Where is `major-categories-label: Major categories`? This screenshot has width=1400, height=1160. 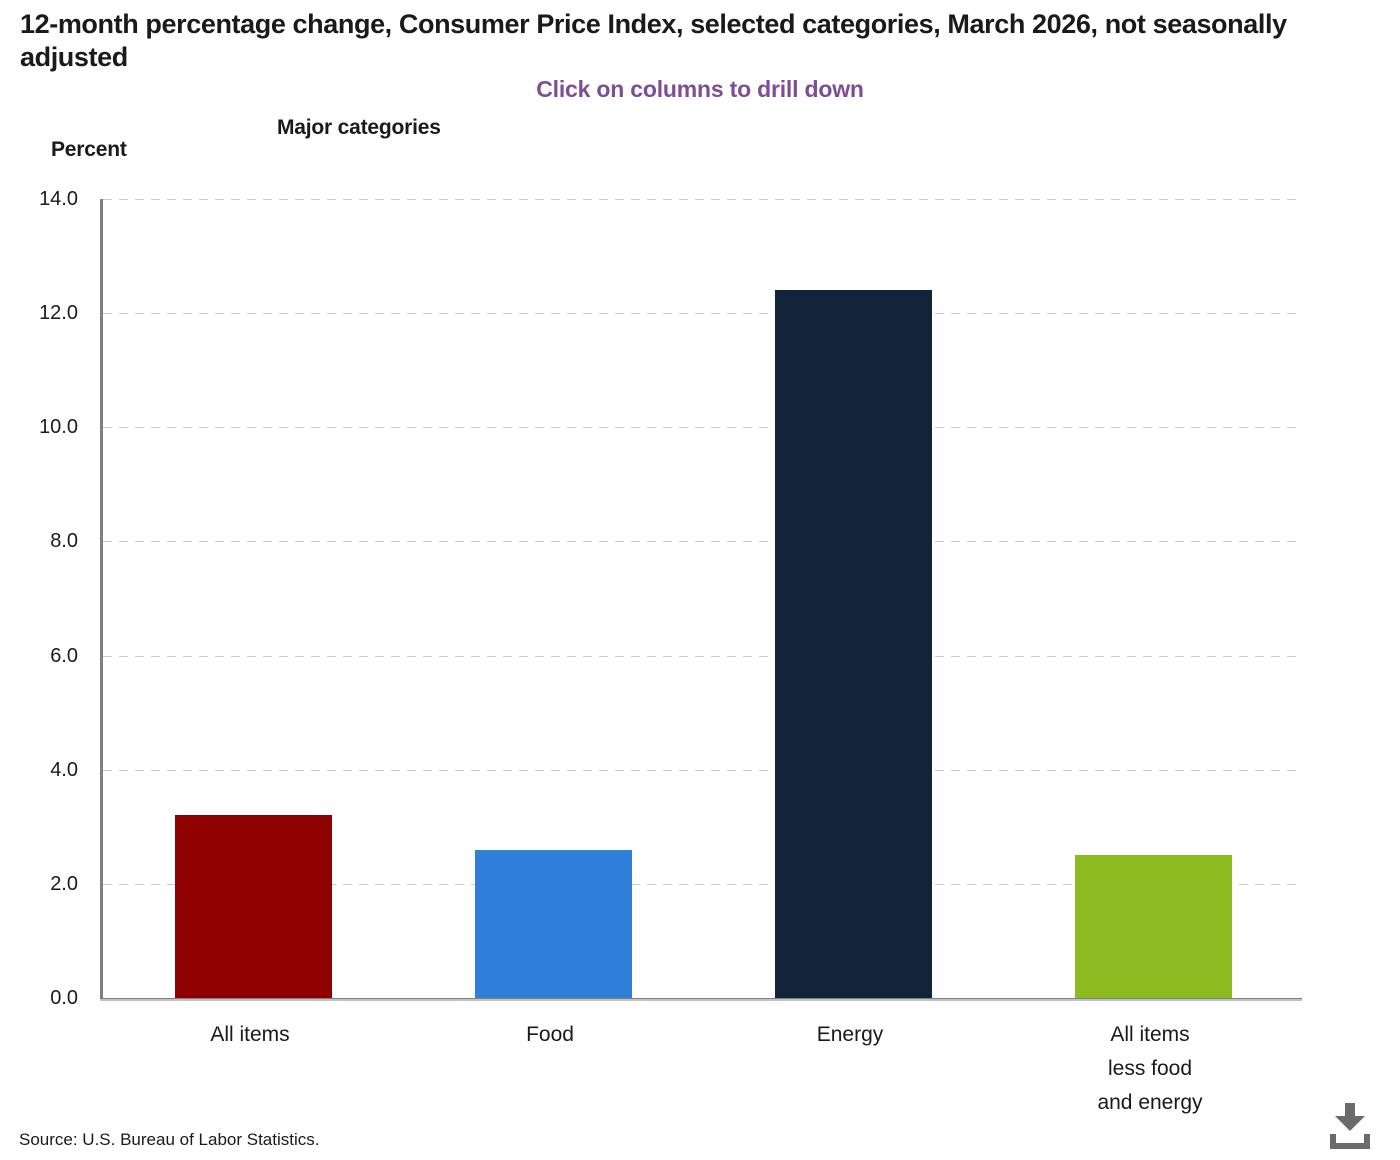 major-categories-label: Major categories is located at coordinates (359, 127).